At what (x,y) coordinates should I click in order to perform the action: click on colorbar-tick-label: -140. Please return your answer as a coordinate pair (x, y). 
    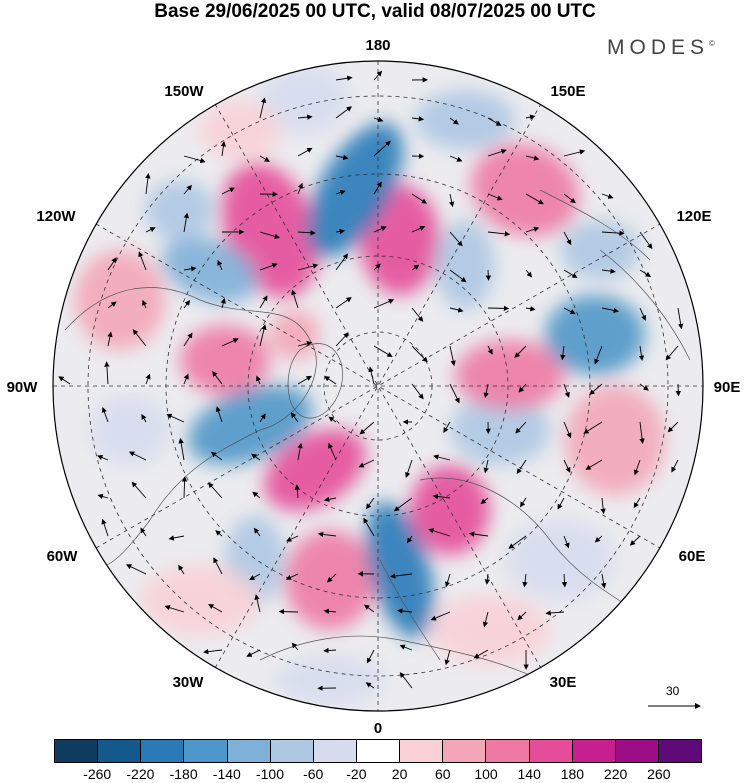
    Looking at the image, I should click on (226, 774).